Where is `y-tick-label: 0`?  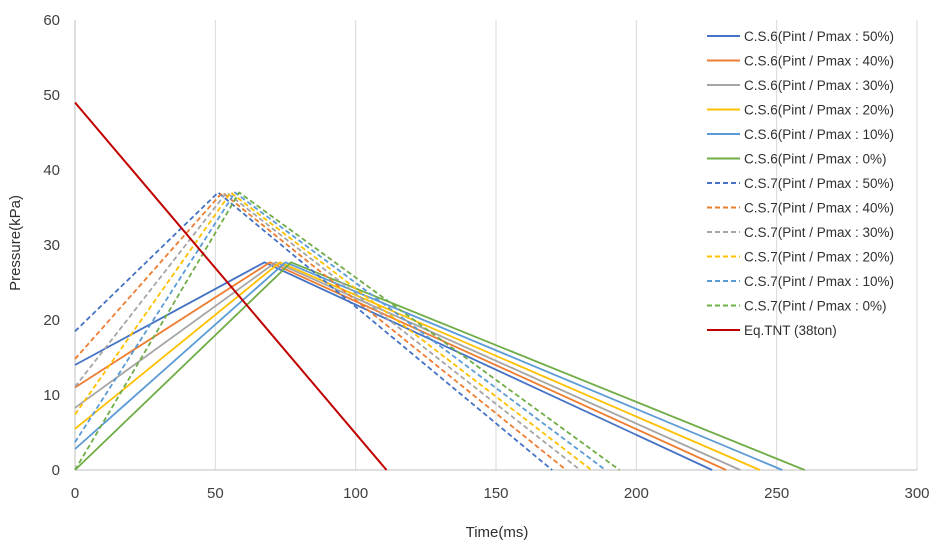
y-tick-label: 0 is located at coordinates (56, 470).